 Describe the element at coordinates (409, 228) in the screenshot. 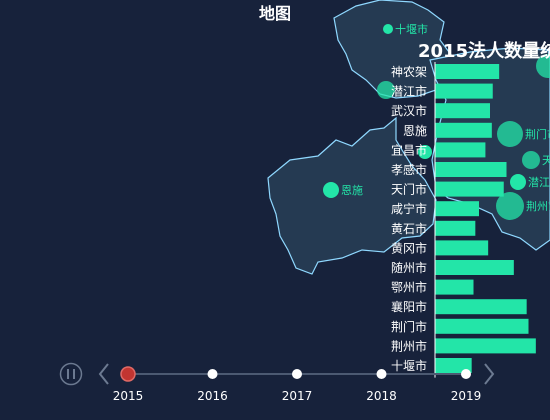

I see `category-label: 黄石市` at that location.